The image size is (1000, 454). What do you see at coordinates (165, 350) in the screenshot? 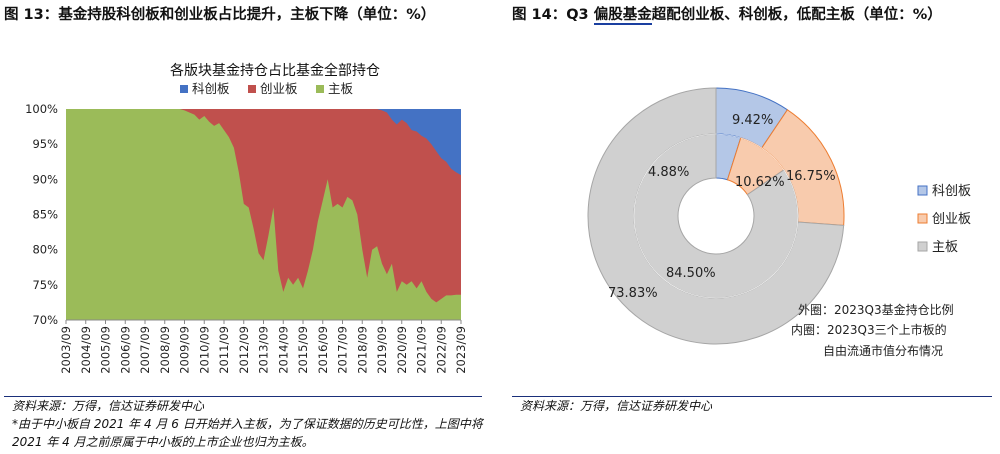
I see `x-tick-label: 2008/09` at bounding box center [165, 350].